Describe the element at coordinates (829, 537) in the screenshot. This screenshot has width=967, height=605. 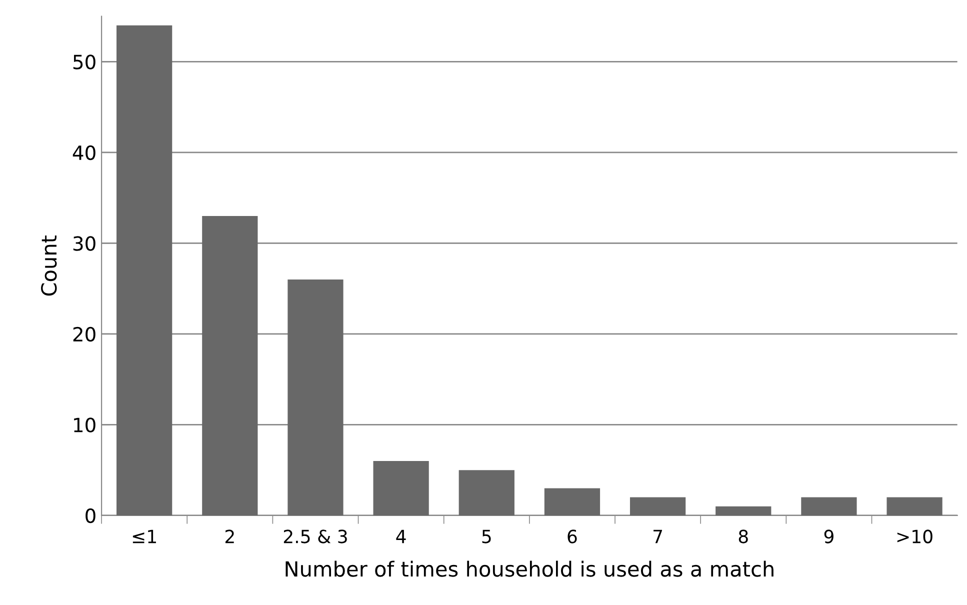
I see `x-tick-label: 9` at that location.